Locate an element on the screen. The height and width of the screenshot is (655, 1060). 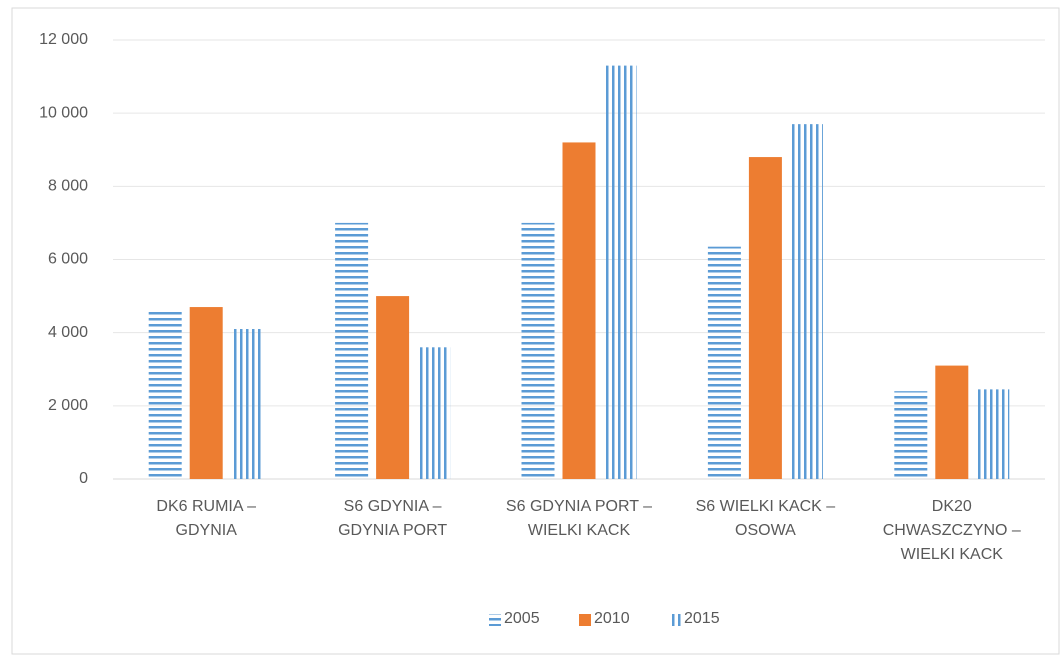
y-tick-label: 10 000 is located at coordinates (63, 112).